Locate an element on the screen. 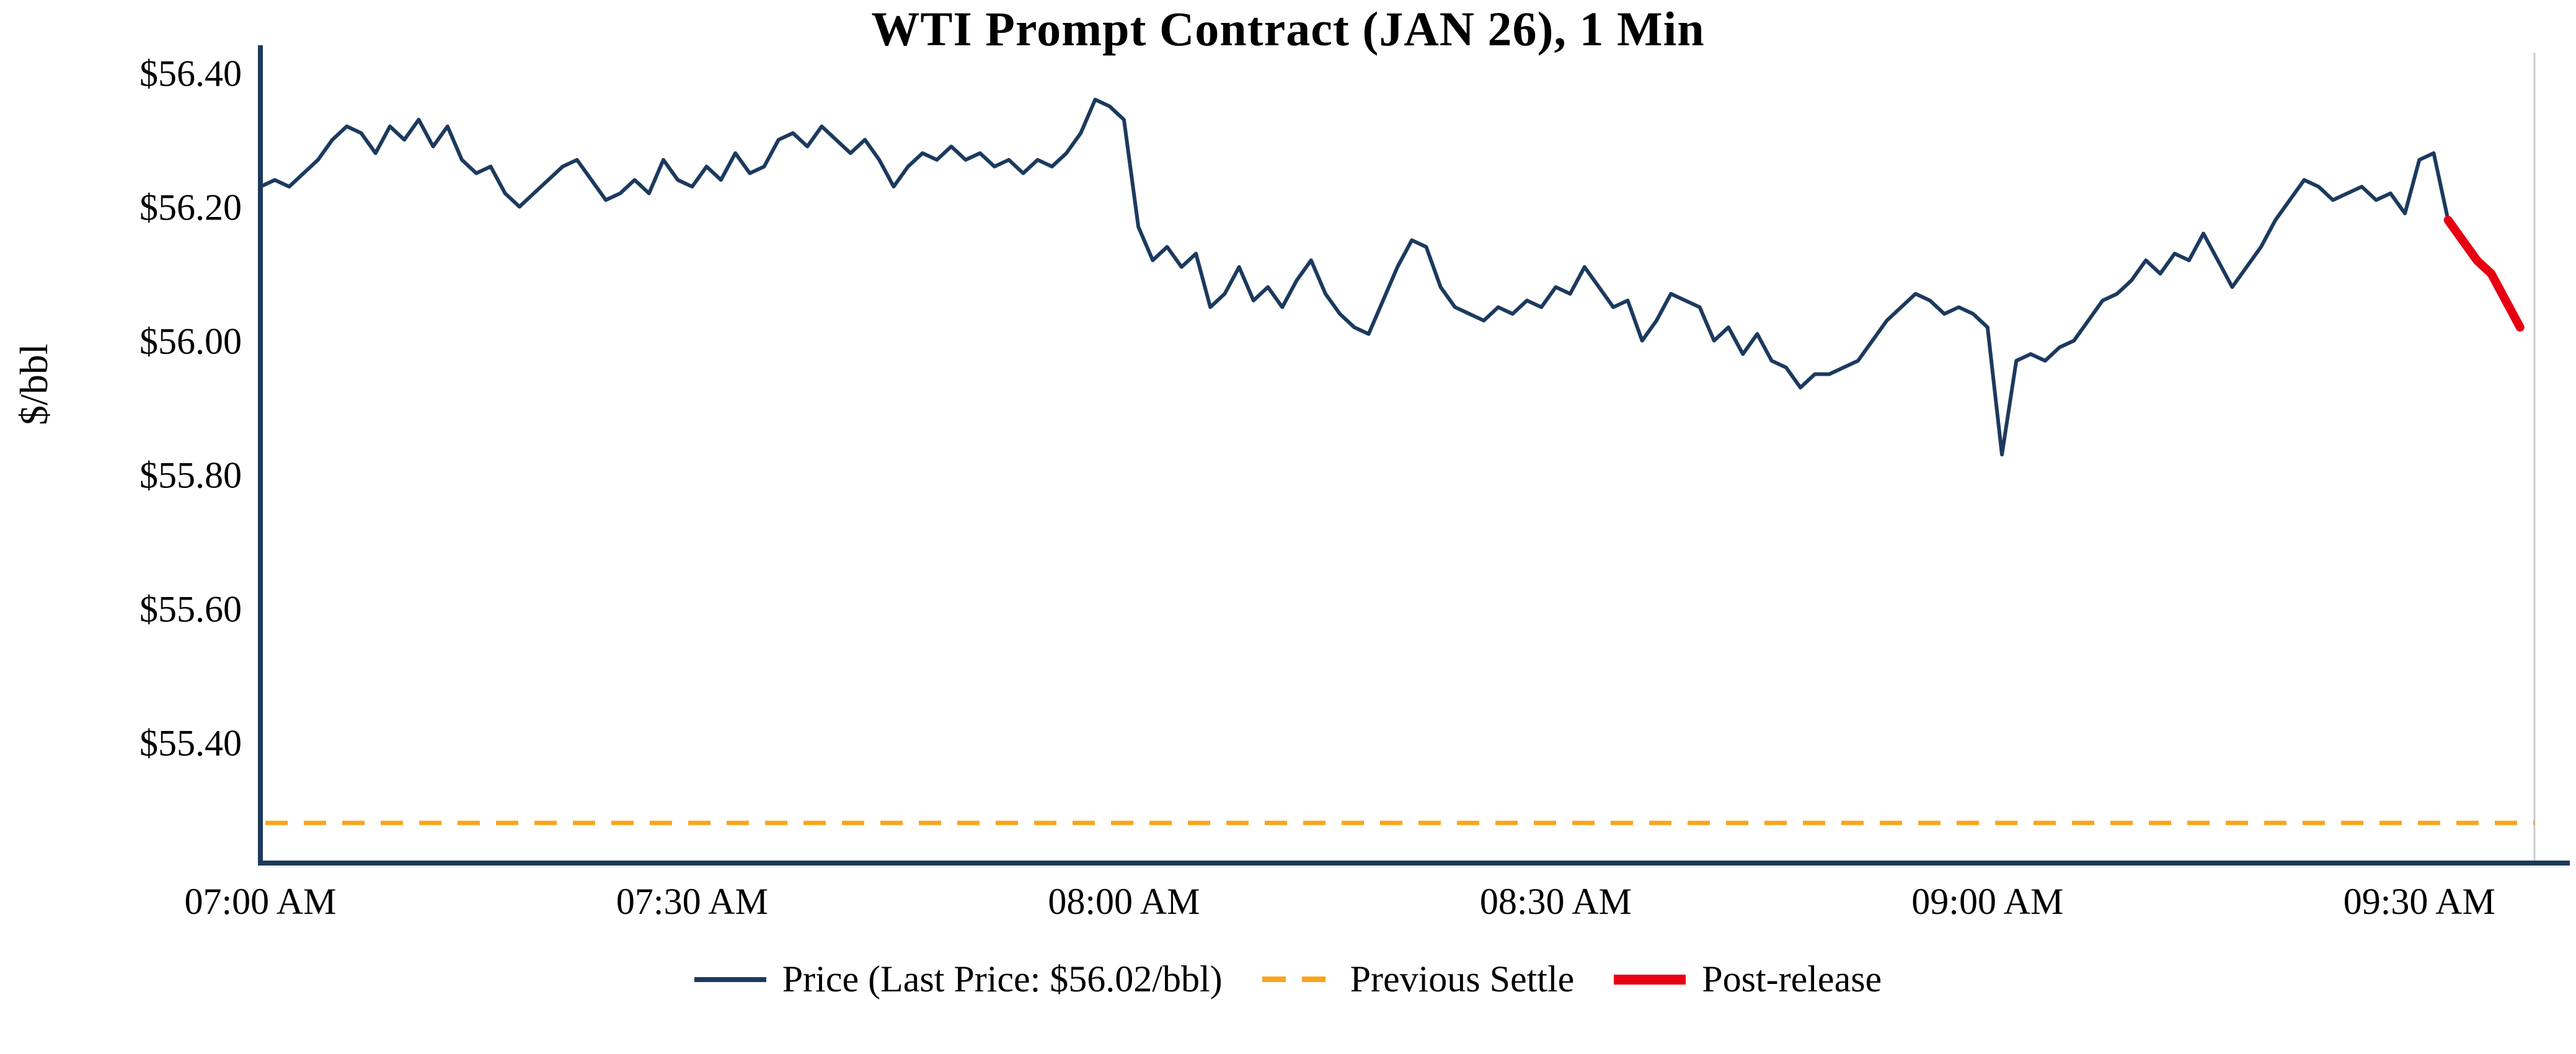  y-tick-label: $56.20 is located at coordinates (190, 207).